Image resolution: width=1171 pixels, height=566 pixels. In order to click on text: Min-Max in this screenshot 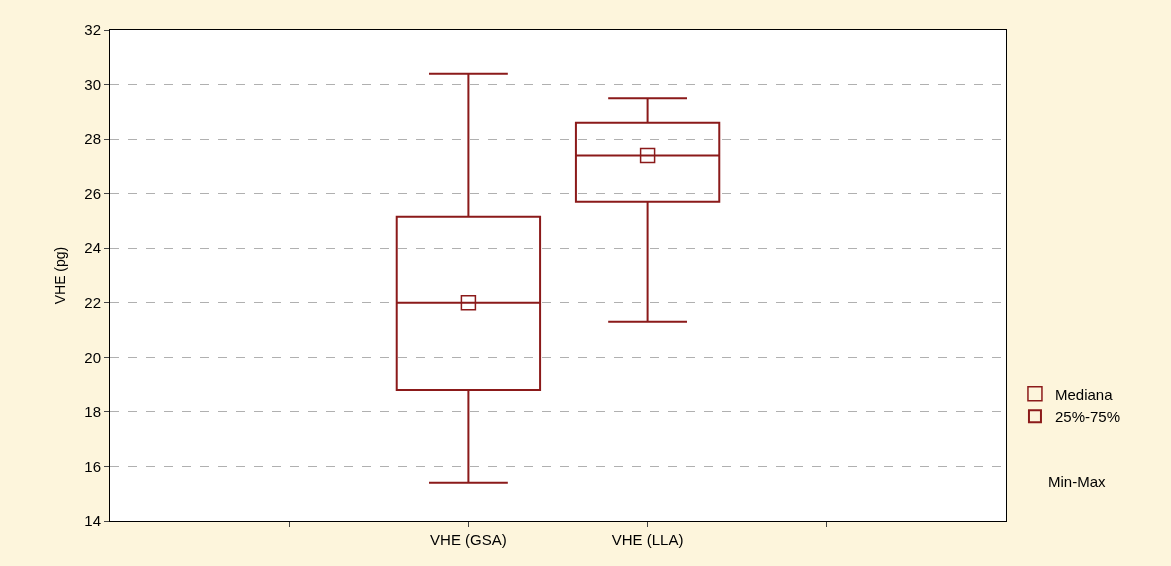, I will do `click(1077, 481)`.